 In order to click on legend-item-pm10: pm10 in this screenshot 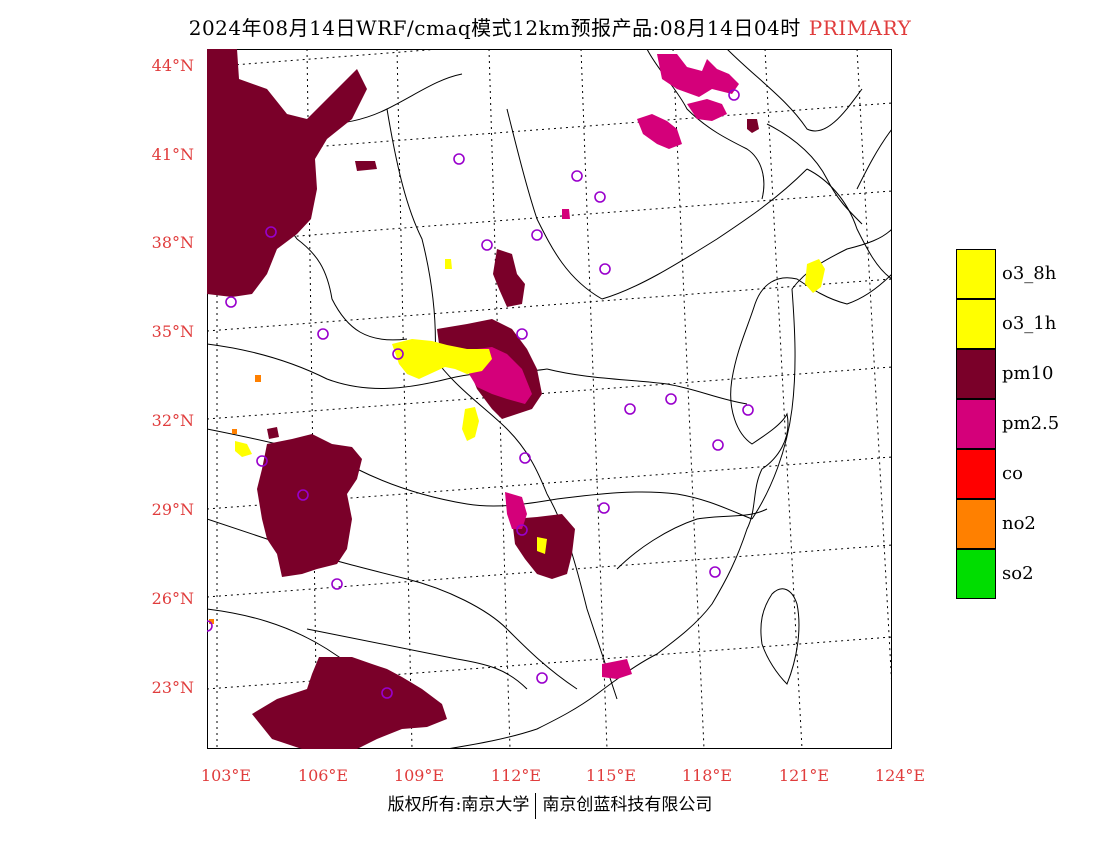, I will do `click(1016, 374)`.